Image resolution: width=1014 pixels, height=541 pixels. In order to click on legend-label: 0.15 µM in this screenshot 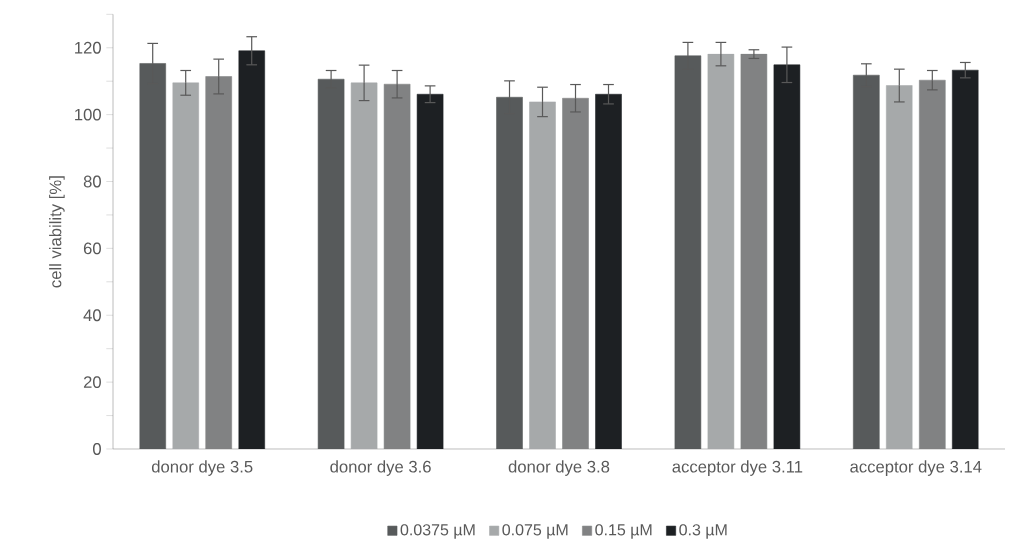, I will do `click(623, 531)`.